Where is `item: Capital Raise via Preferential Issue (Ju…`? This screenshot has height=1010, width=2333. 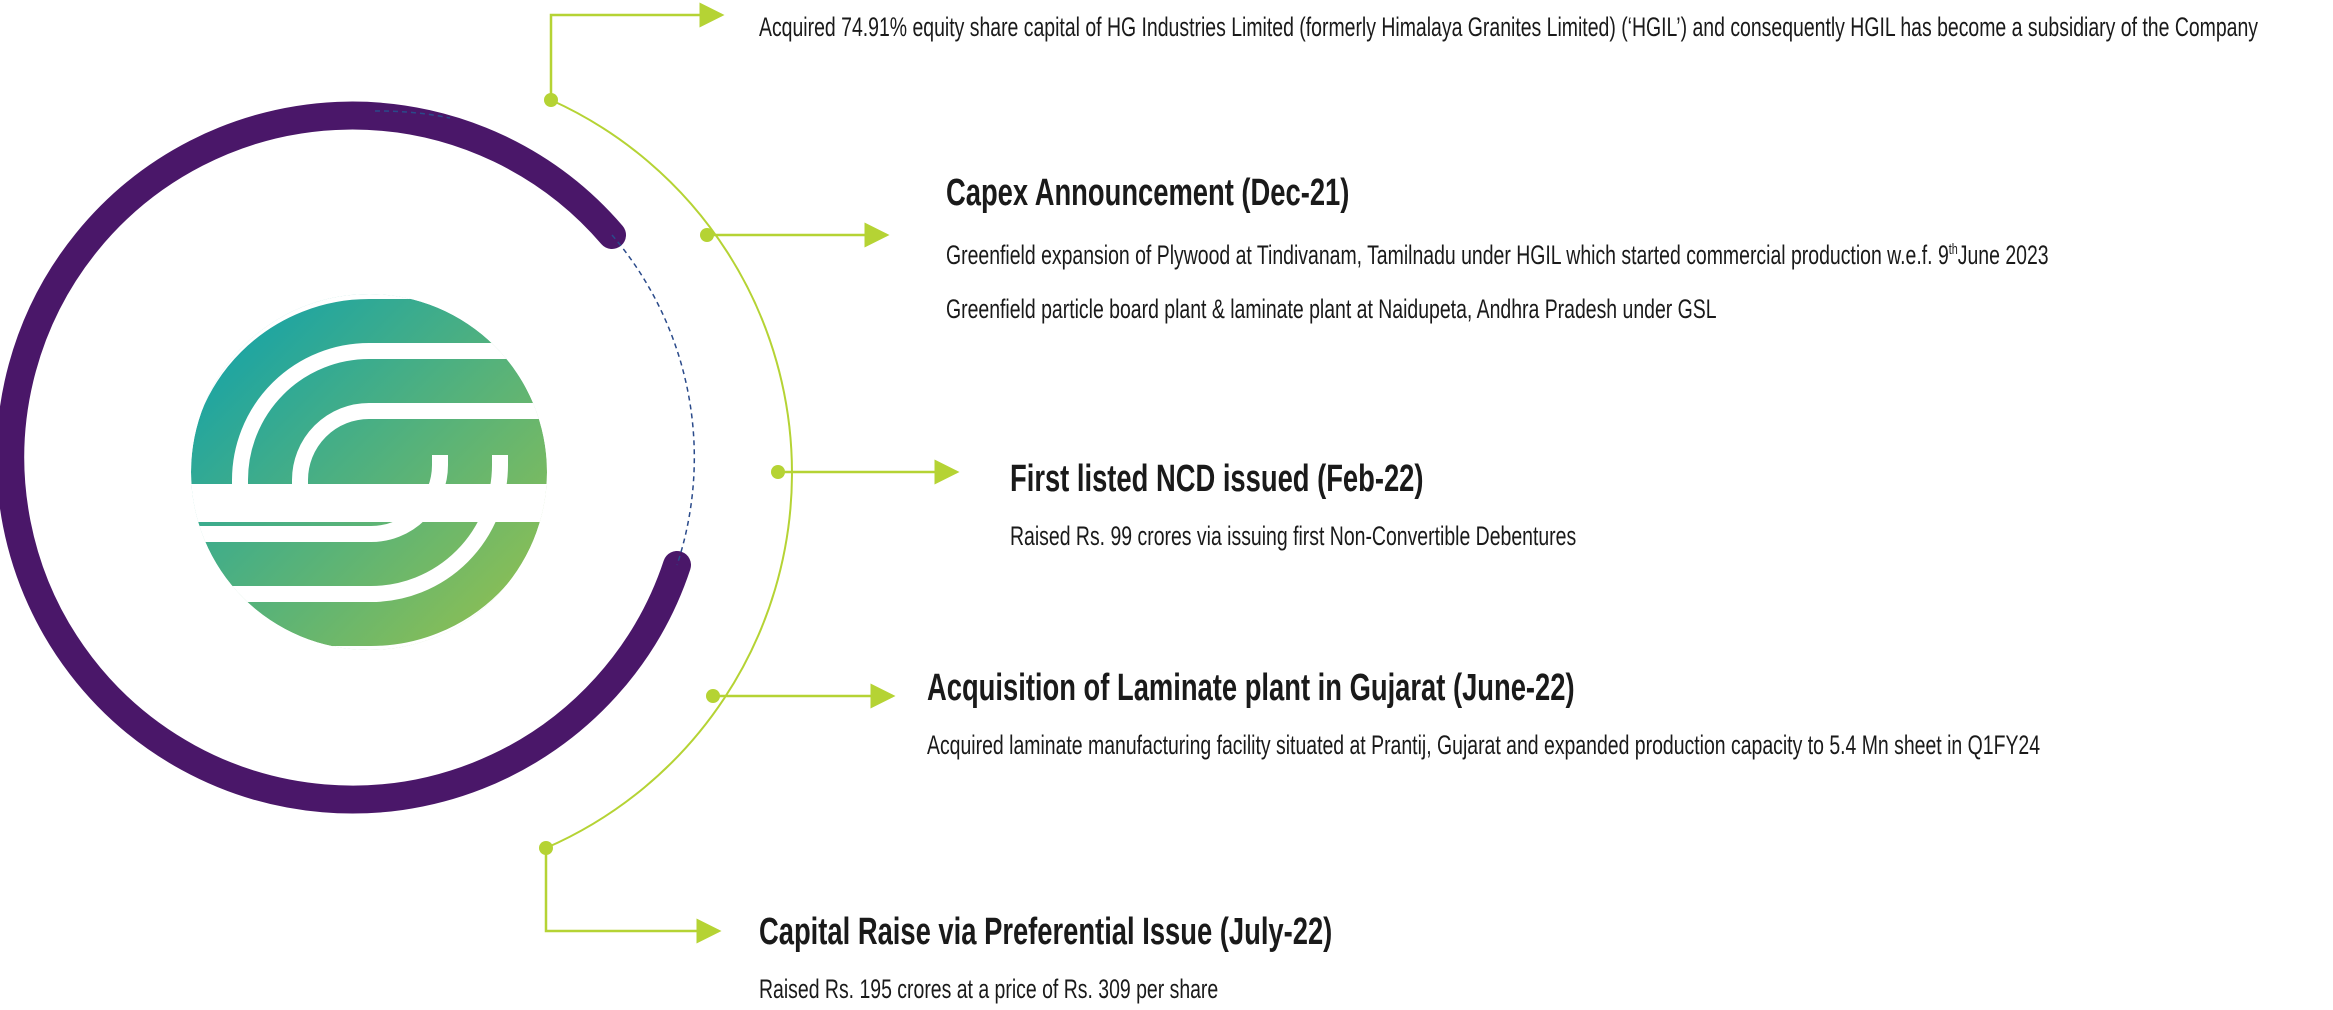 item: Capital Raise via Preferential Issue (Ju… is located at coordinates (1045, 959).